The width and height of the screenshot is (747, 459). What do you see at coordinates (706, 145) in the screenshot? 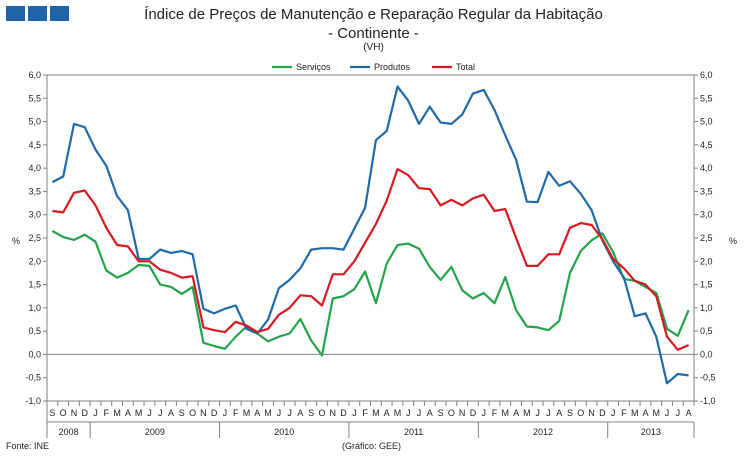
I see `y-tick-label-right: 4,5` at bounding box center [706, 145].